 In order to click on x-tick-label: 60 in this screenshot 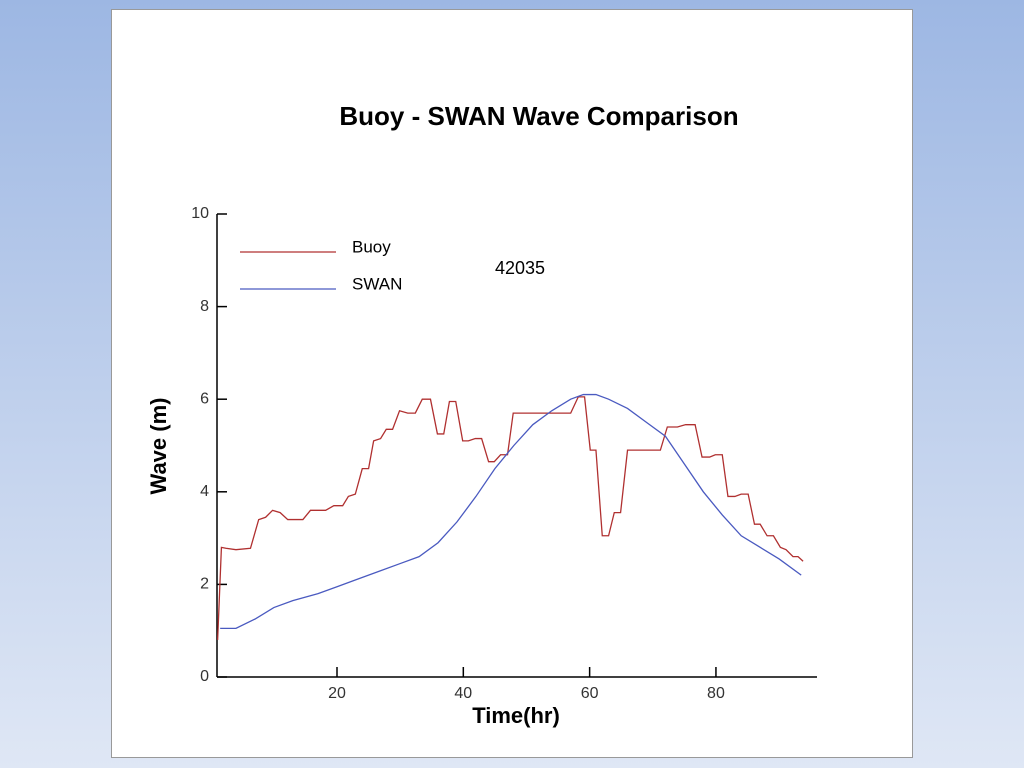, I will do `click(590, 693)`.